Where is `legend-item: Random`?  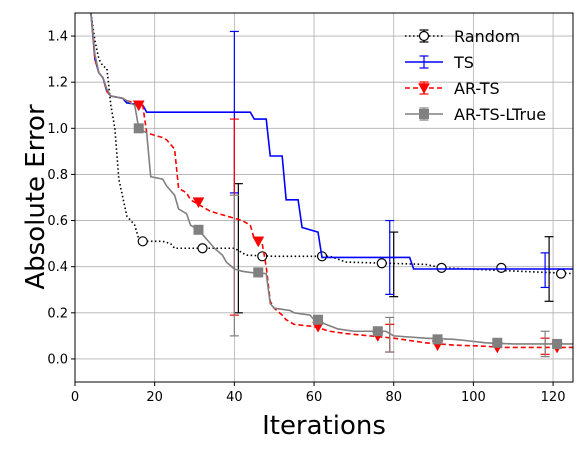
legend-item: Random is located at coordinates (462, 36).